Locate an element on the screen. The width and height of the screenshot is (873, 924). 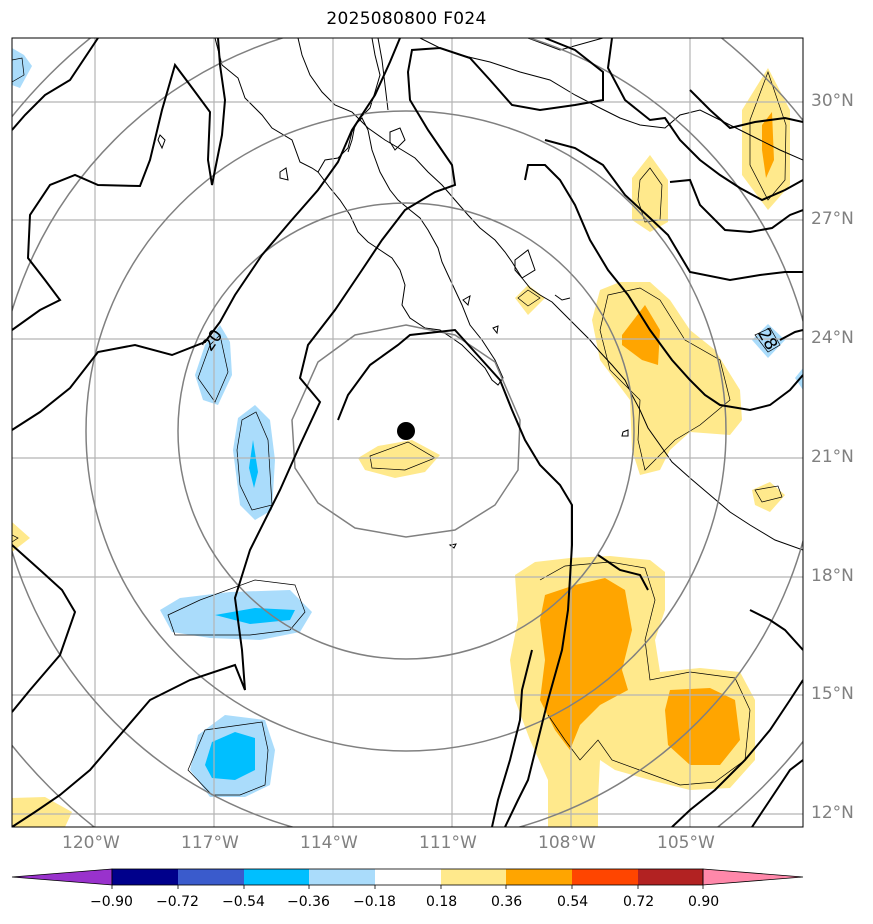
colorbar-tick-label: −0.18 is located at coordinates (374, 902).